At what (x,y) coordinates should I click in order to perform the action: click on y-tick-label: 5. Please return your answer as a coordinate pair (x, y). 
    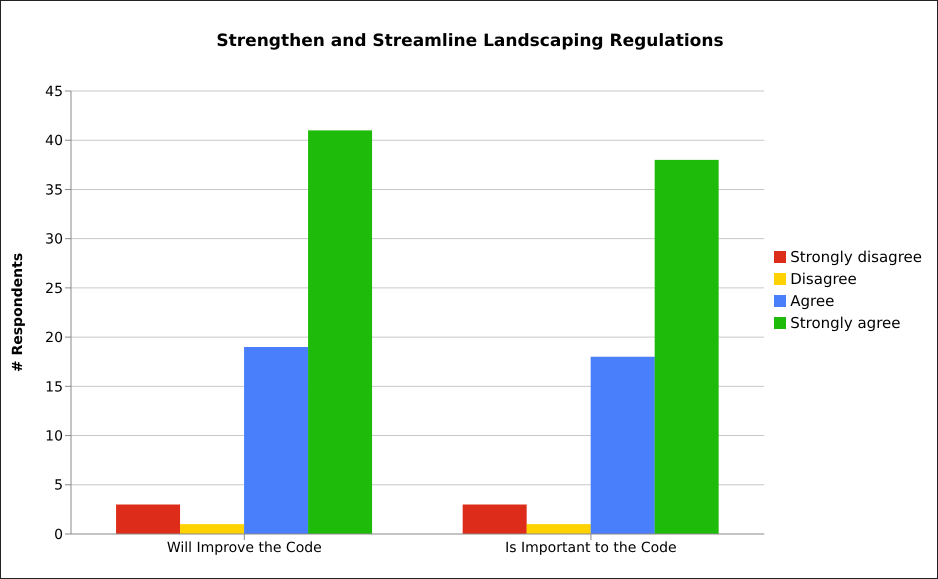
    Looking at the image, I should click on (58, 486).